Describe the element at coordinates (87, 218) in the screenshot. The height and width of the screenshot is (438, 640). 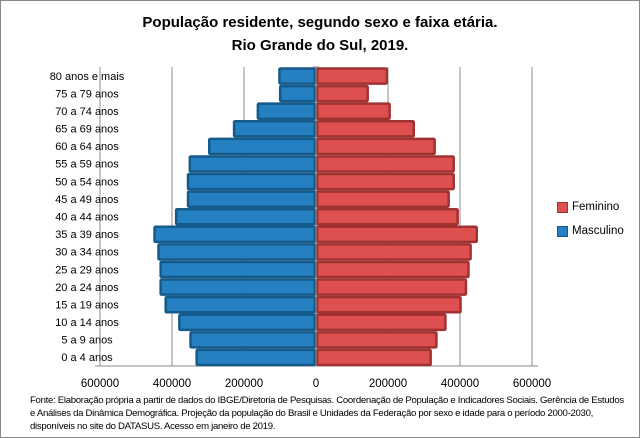
I see `y-category-label: 40 a 44 anos` at that location.